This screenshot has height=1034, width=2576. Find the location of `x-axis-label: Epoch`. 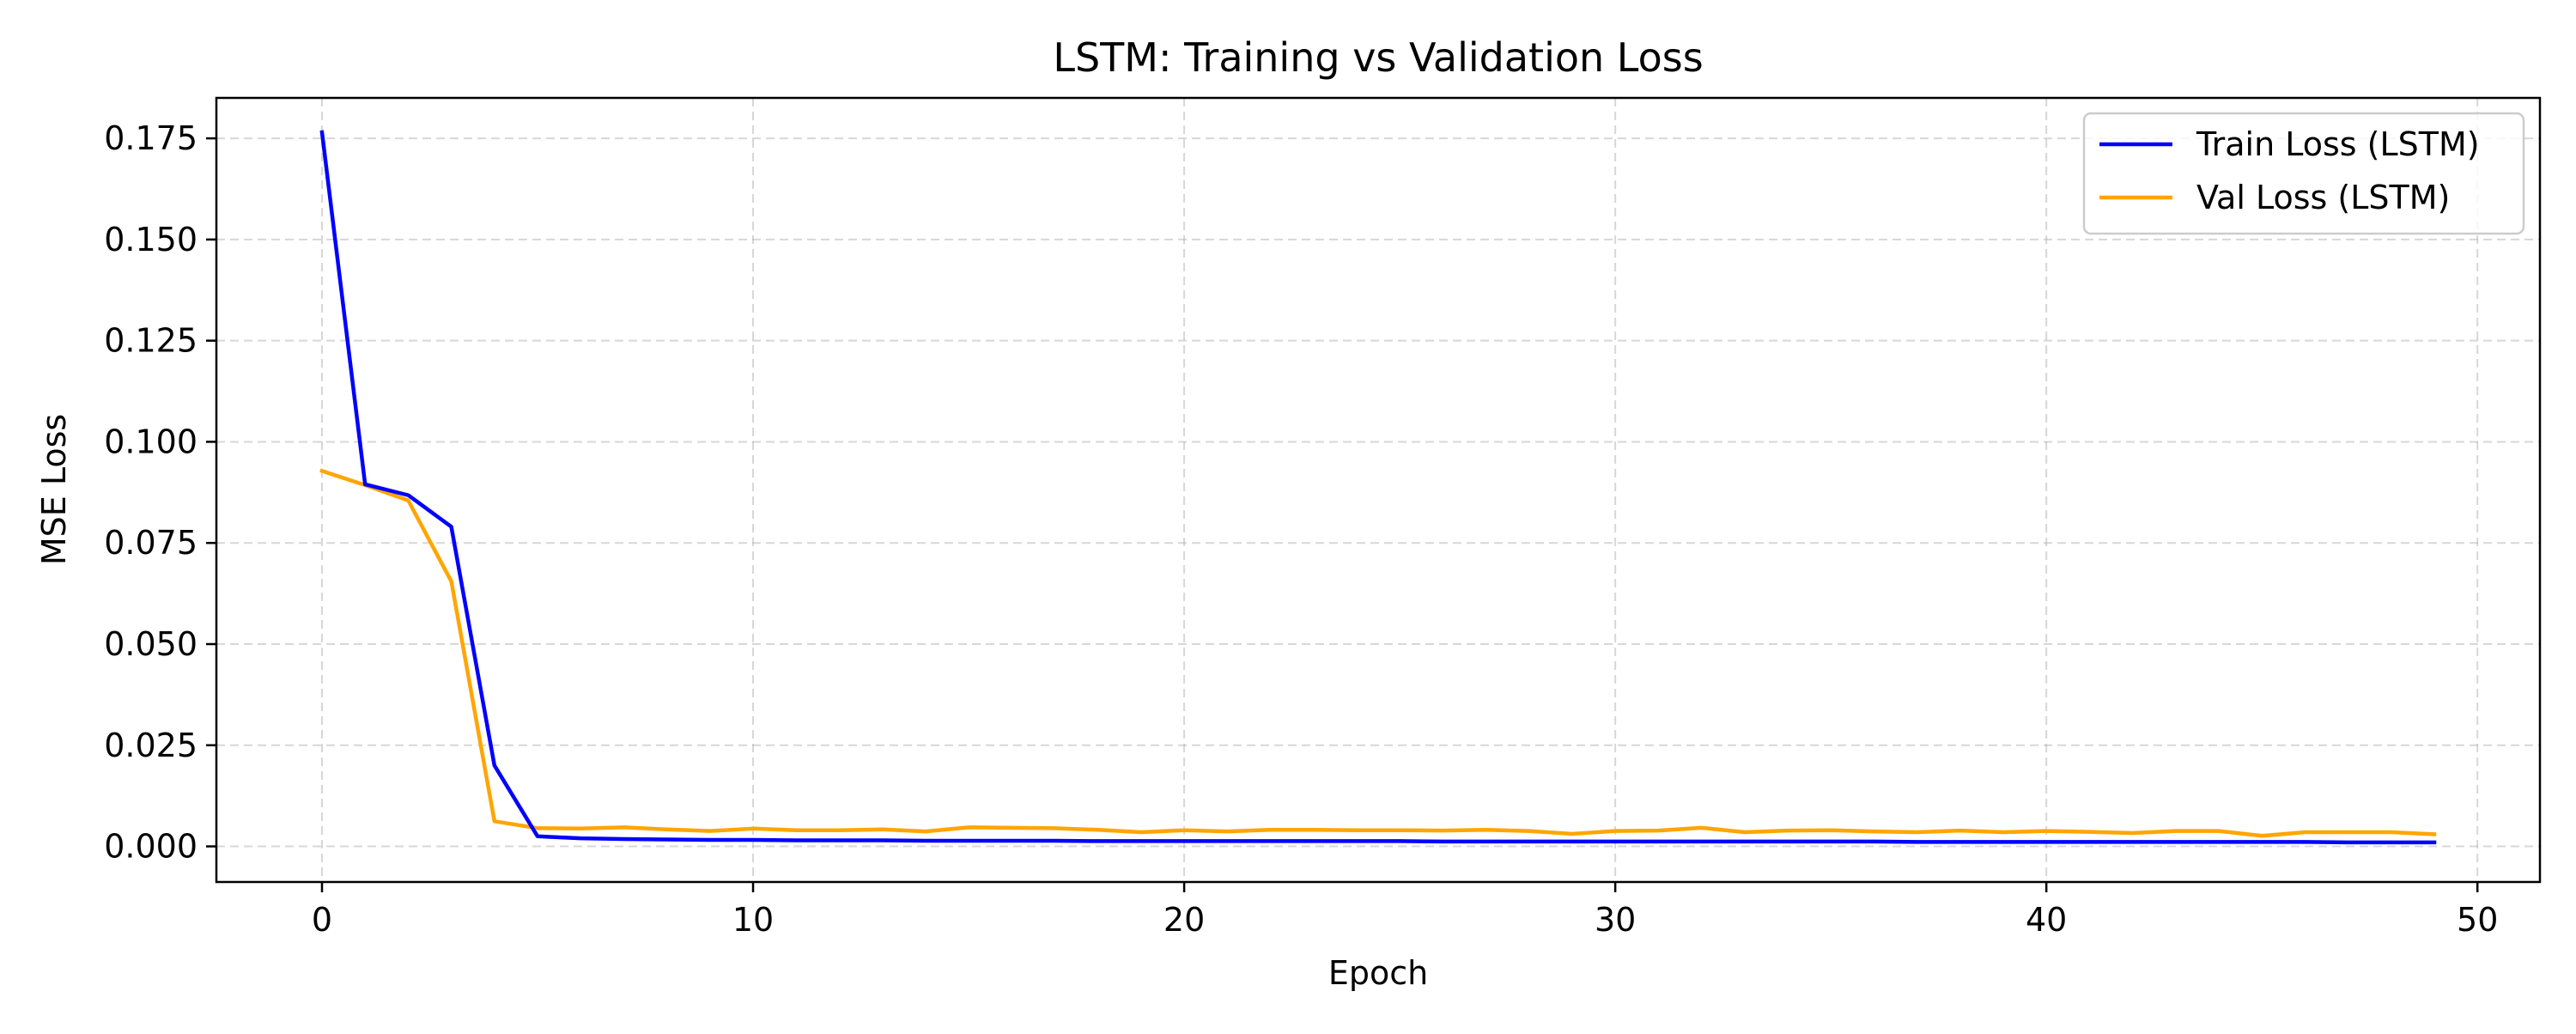

x-axis-label: Epoch is located at coordinates (1378, 973).